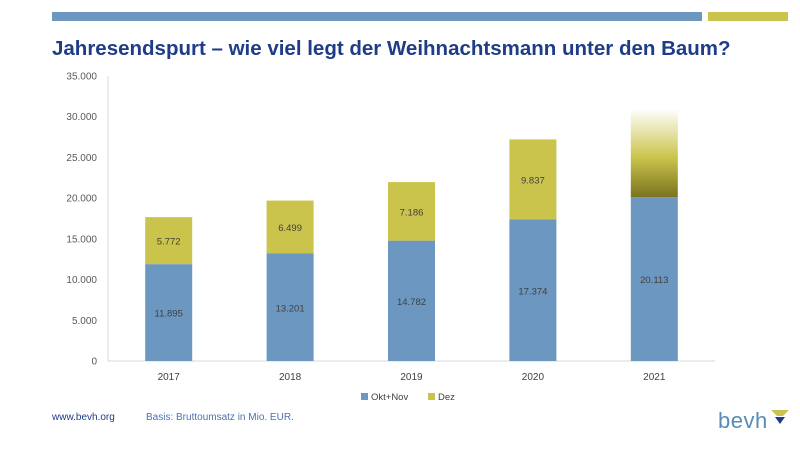 This screenshot has height=450, width=800. What do you see at coordinates (446, 397) in the screenshot?
I see `legend-label: Dez` at bounding box center [446, 397].